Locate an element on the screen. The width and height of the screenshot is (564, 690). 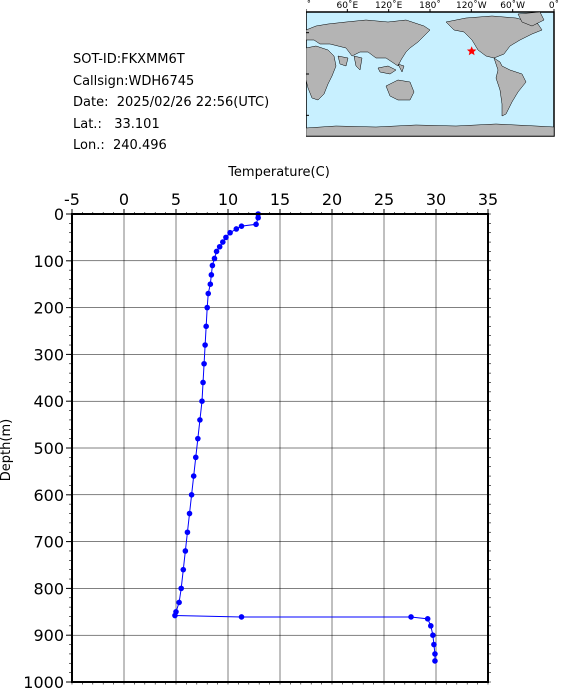
y-tick-label: 1000 is located at coordinates (43, 681).